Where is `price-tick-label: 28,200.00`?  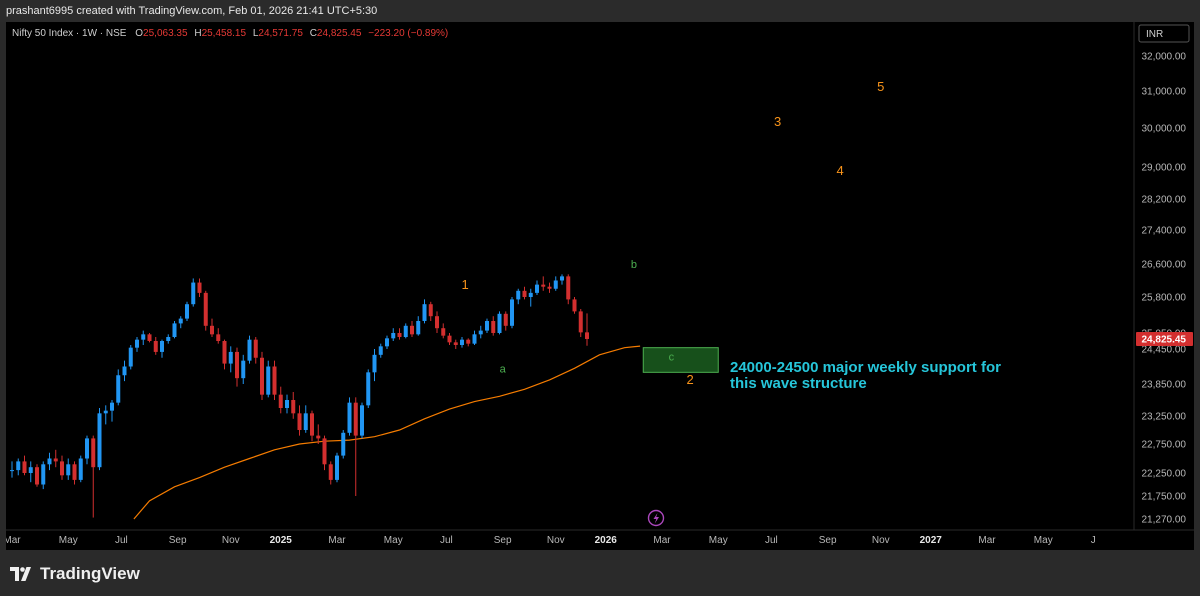
price-tick-label: 28,200.00 is located at coordinates (1164, 200).